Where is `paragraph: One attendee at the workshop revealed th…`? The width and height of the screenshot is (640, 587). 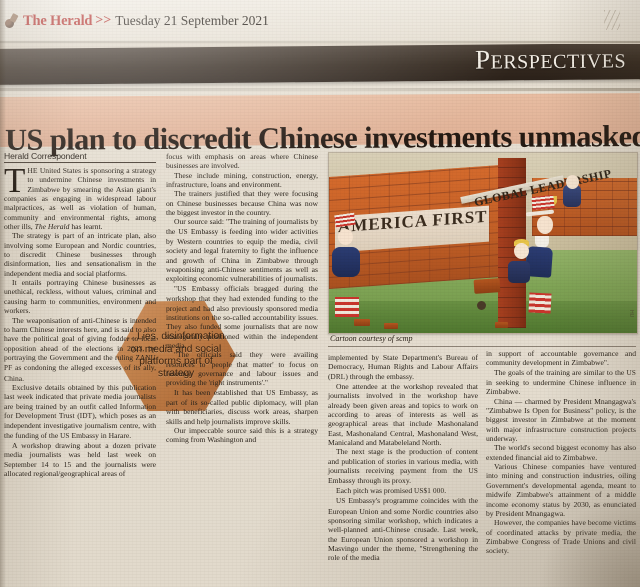
paragraph: One attendee at the workshop revealed th… is located at coordinates (403, 415).